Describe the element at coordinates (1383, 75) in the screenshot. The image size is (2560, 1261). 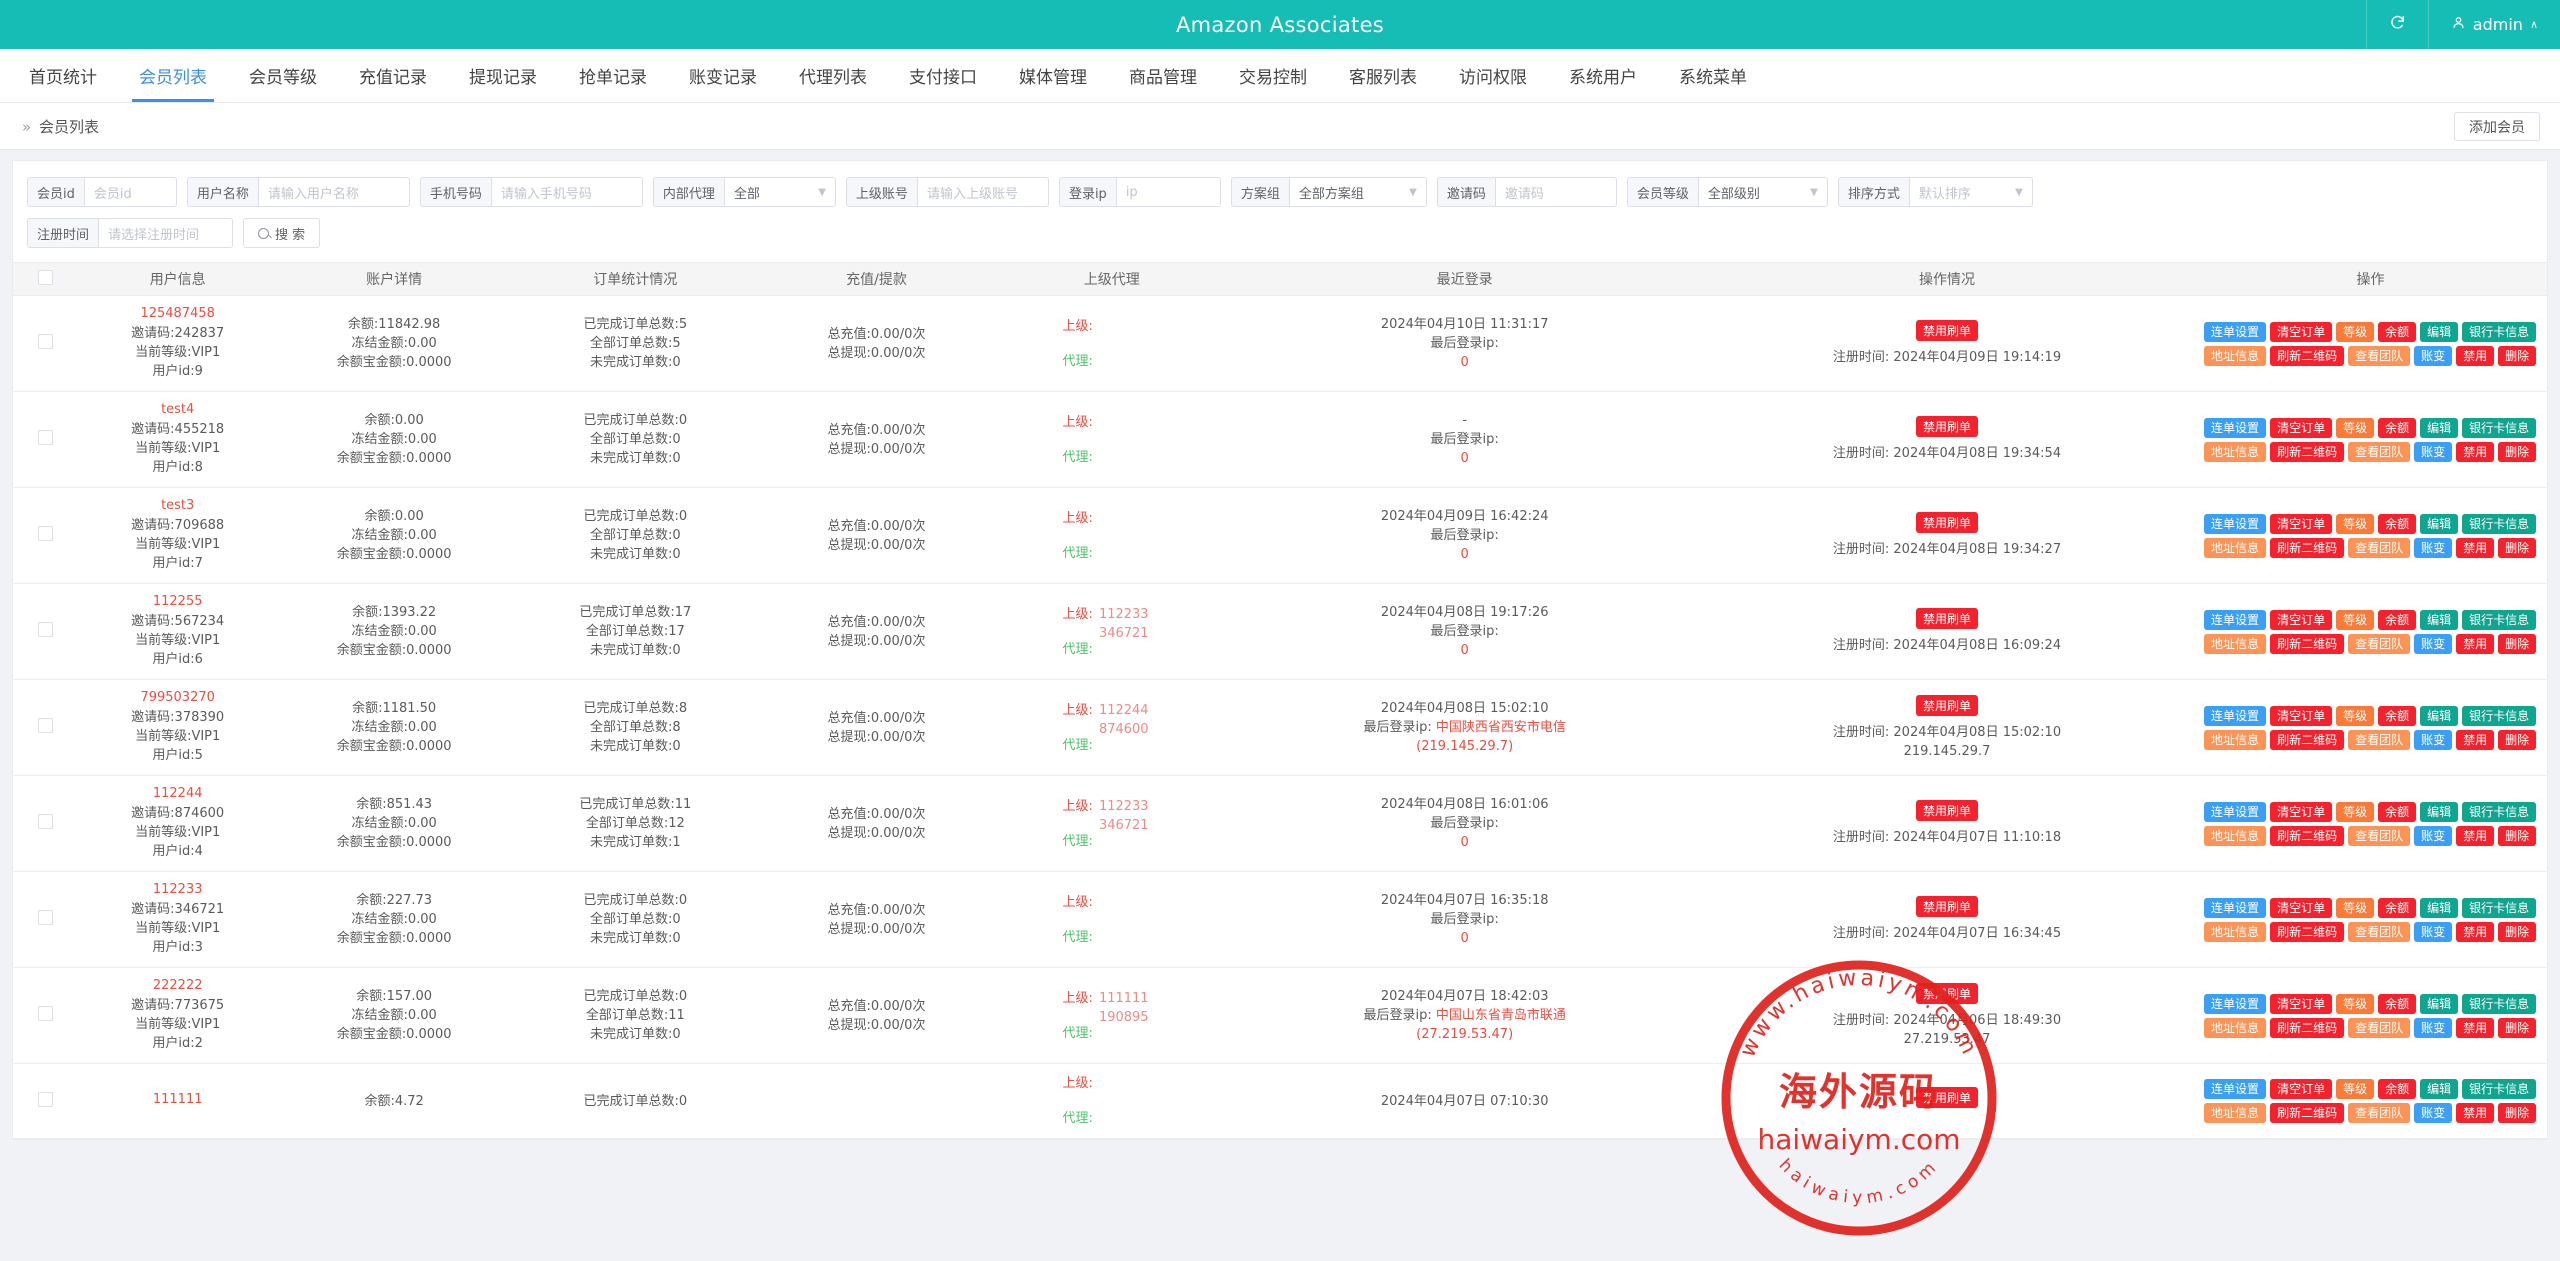
I see `nav-item-12: 客服列表` at that location.